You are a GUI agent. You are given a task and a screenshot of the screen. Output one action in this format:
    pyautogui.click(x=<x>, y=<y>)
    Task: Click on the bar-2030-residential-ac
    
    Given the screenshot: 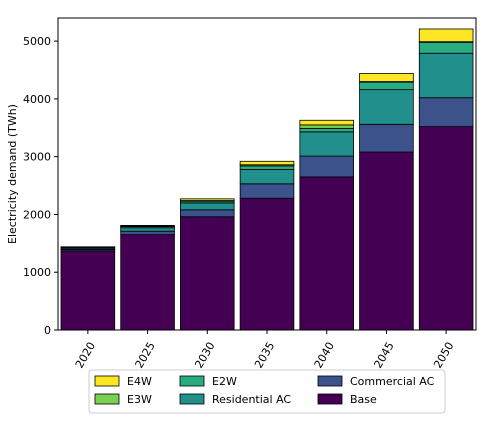 What is the action you would take?
    pyautogui.click(x=207, y=206)
    